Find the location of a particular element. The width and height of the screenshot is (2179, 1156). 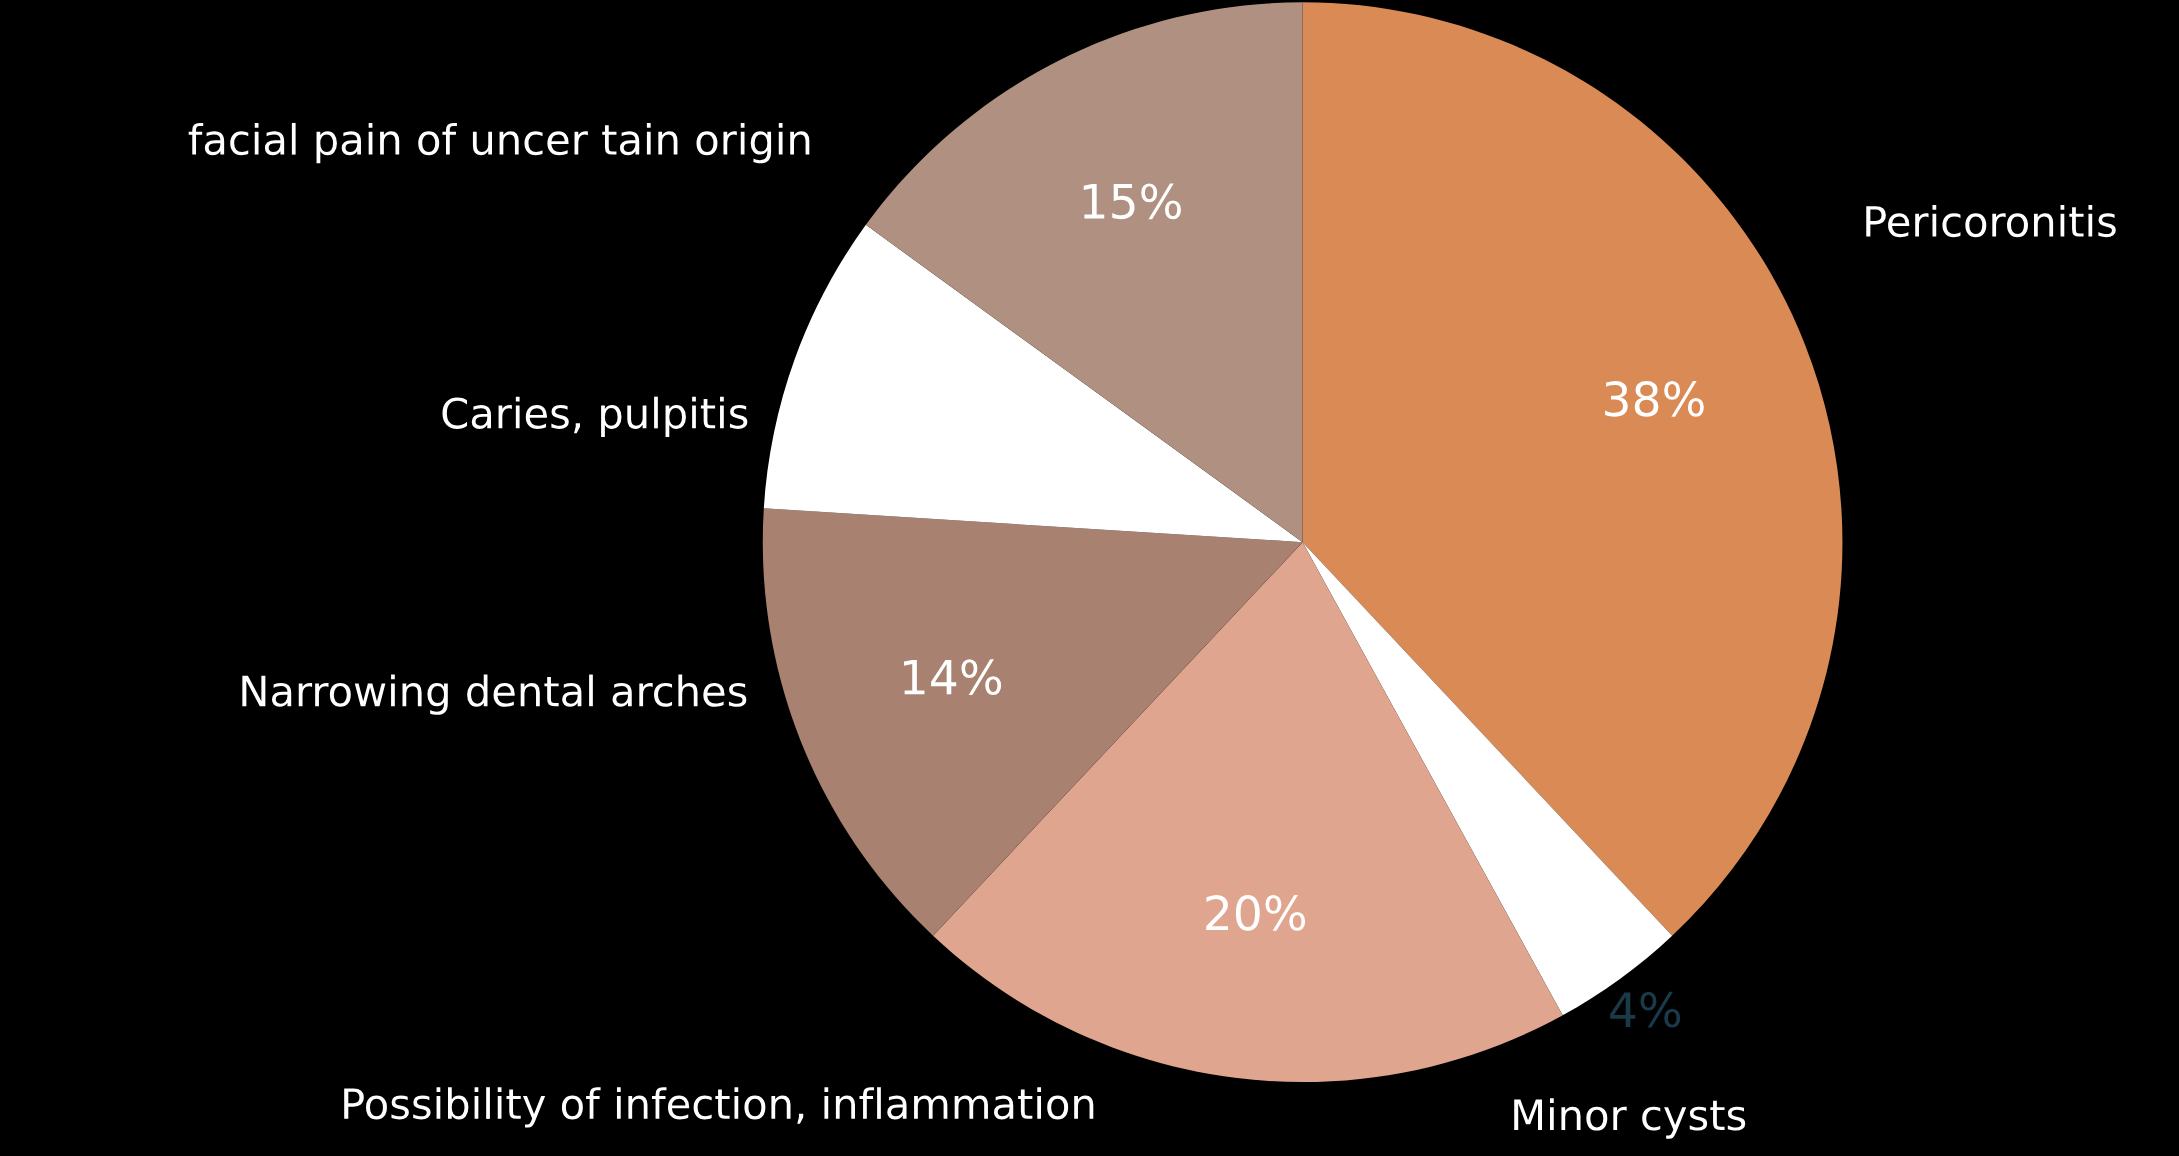

slice-label: Minor cysts is located at coordinates (1630, 1118).